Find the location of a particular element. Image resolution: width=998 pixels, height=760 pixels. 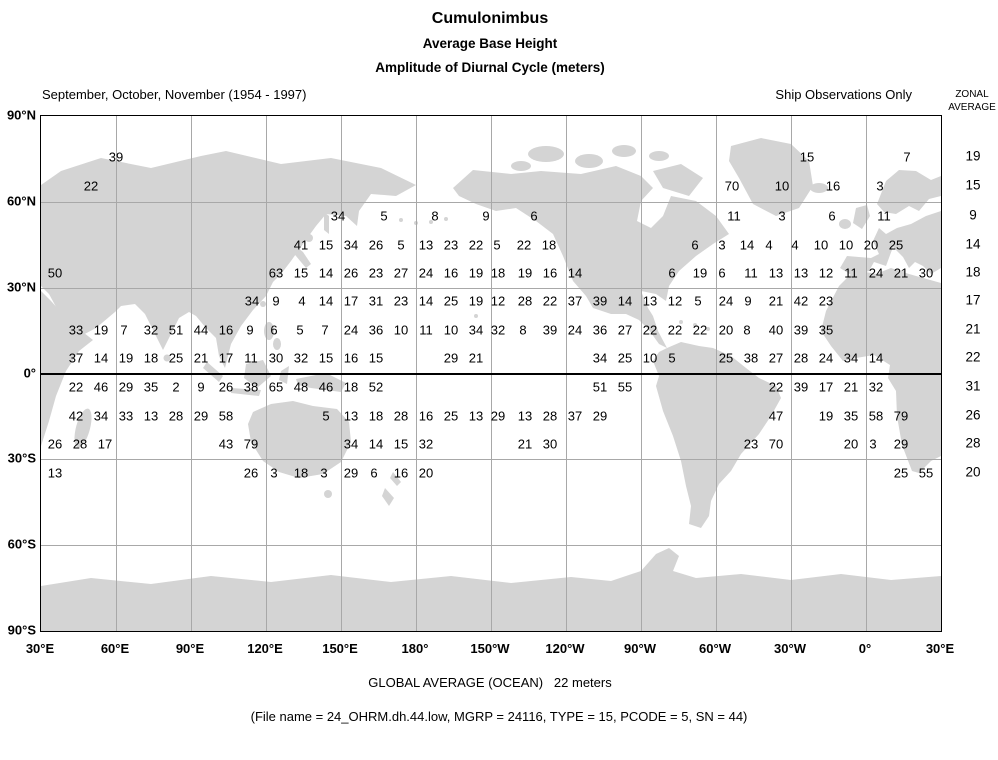

zonal-average-value: 19 is located at coordinates (973, 156).